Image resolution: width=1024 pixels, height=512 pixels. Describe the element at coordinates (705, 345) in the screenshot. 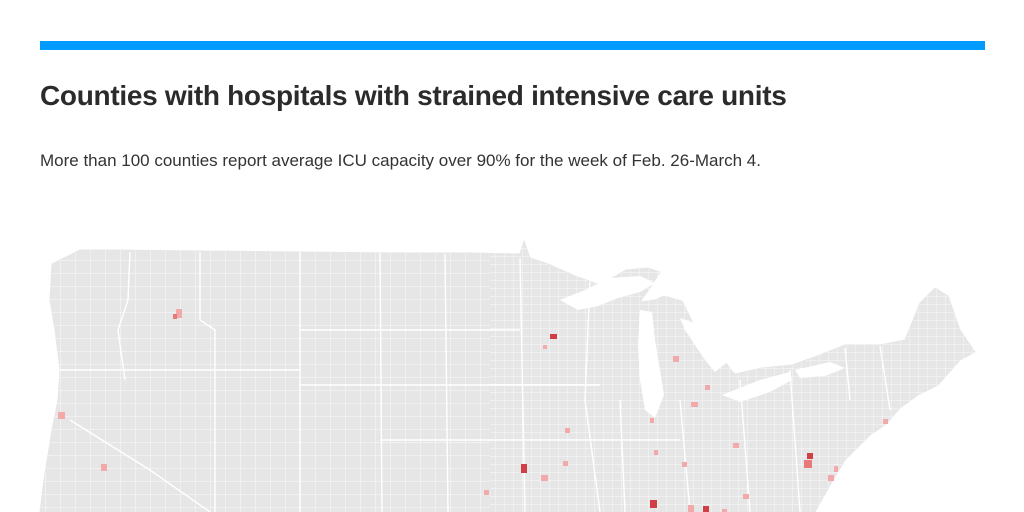

I see `lake-huron` at that location.